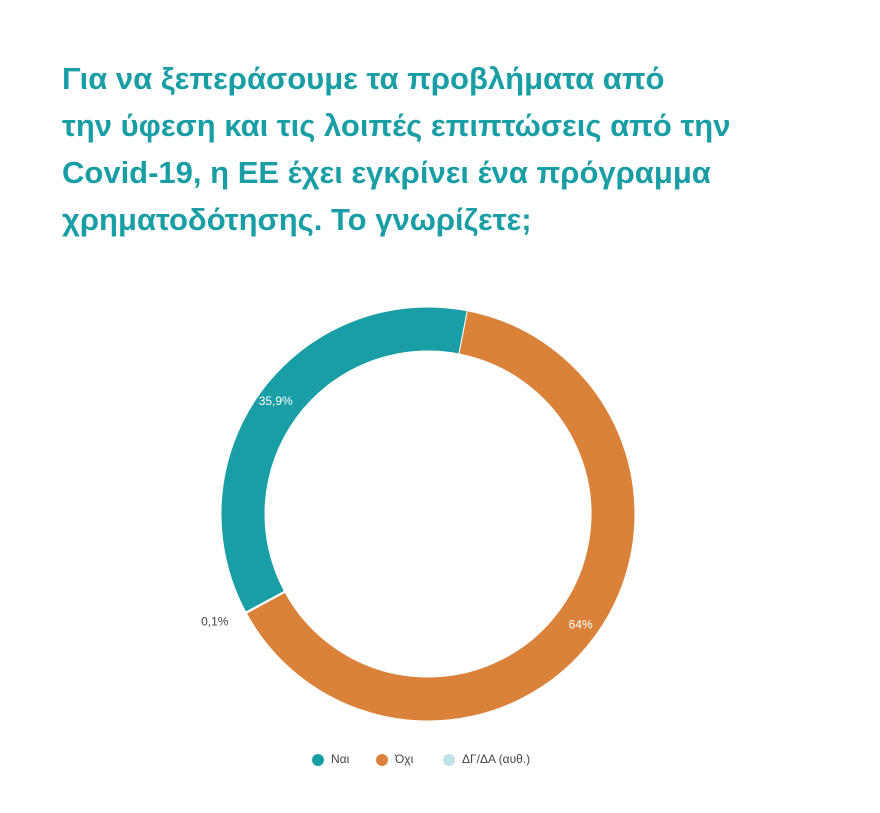 The image size is (880, 813). Describe the element at coordinates (215, 621) in the screenshot. I see `data-label: 0,1%` at that location.